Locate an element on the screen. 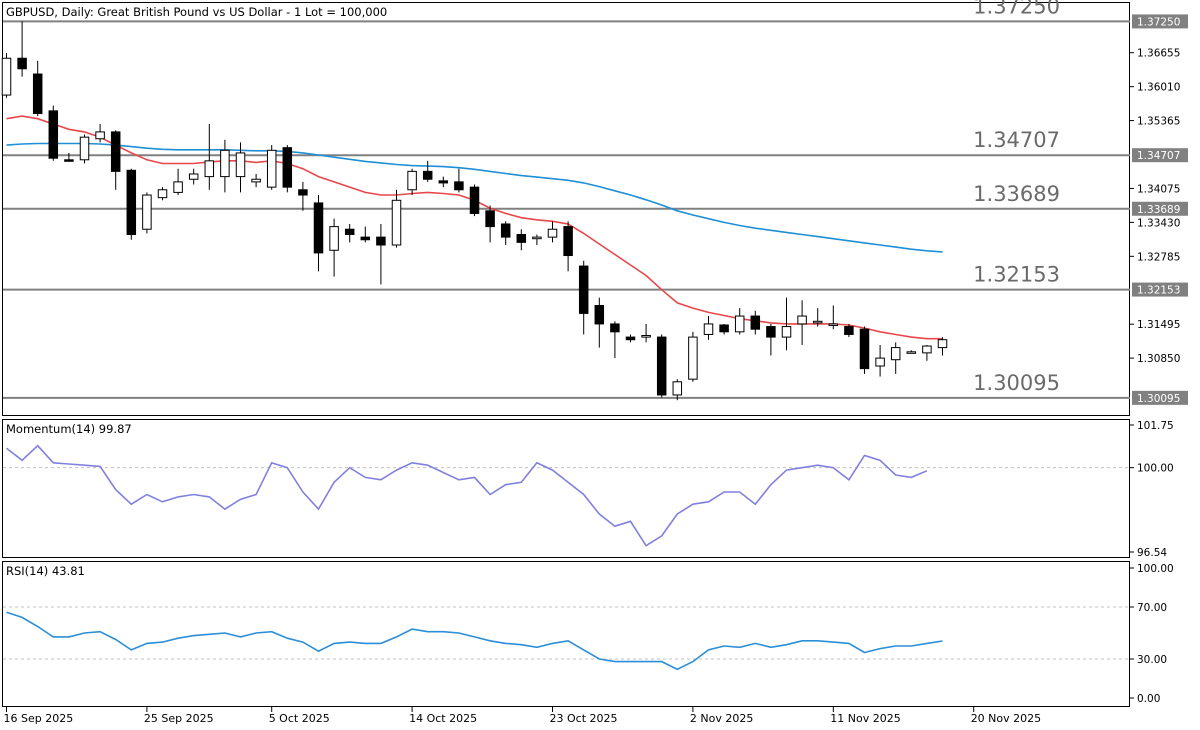  rsi-title: RSI(14) 43.81 is located at coordinates (45, 571).